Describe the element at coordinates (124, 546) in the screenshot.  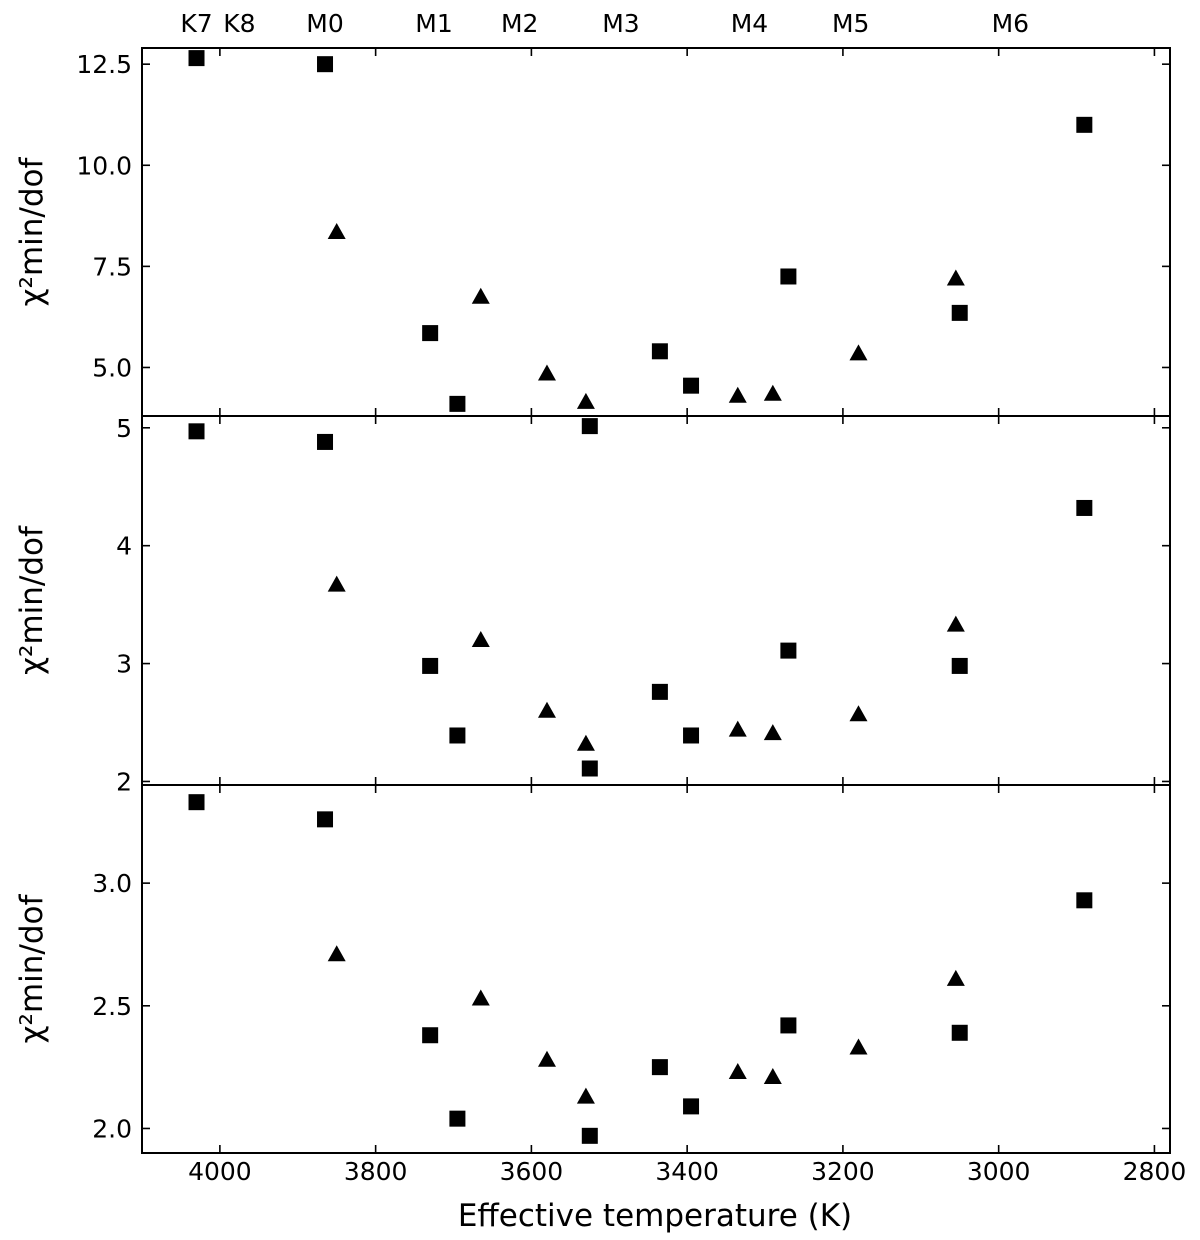
I see `y-tick-label: 4` at that location.